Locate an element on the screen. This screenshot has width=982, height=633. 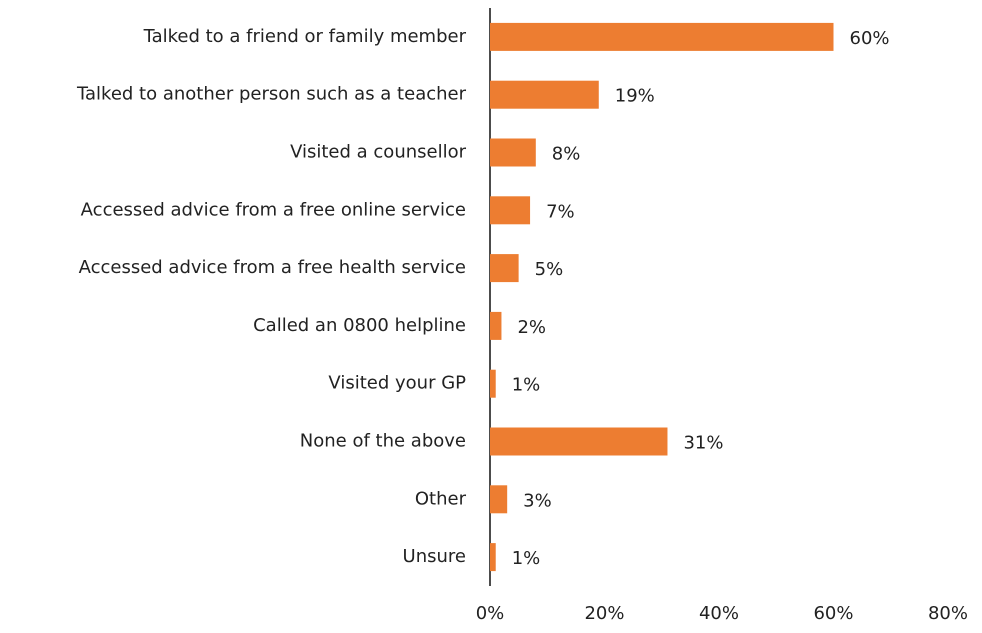
y-tick-label: Visited a counsellor is located at coordinates (378, 152).